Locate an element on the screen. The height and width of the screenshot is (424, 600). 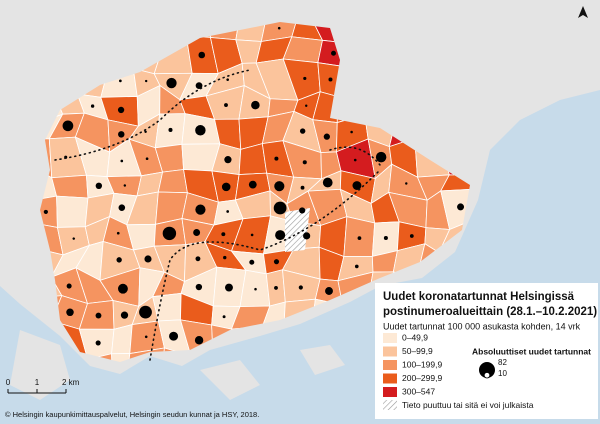
legend-label: 200–299,9 is located at coordinates (422, 378).